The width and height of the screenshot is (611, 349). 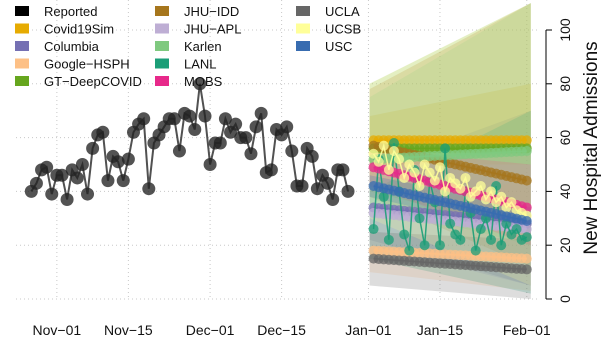 What do you see at coordinates (342, 11) in the screenshot?
I see `legend-label: UCLA` at bounding box center [342, 11].